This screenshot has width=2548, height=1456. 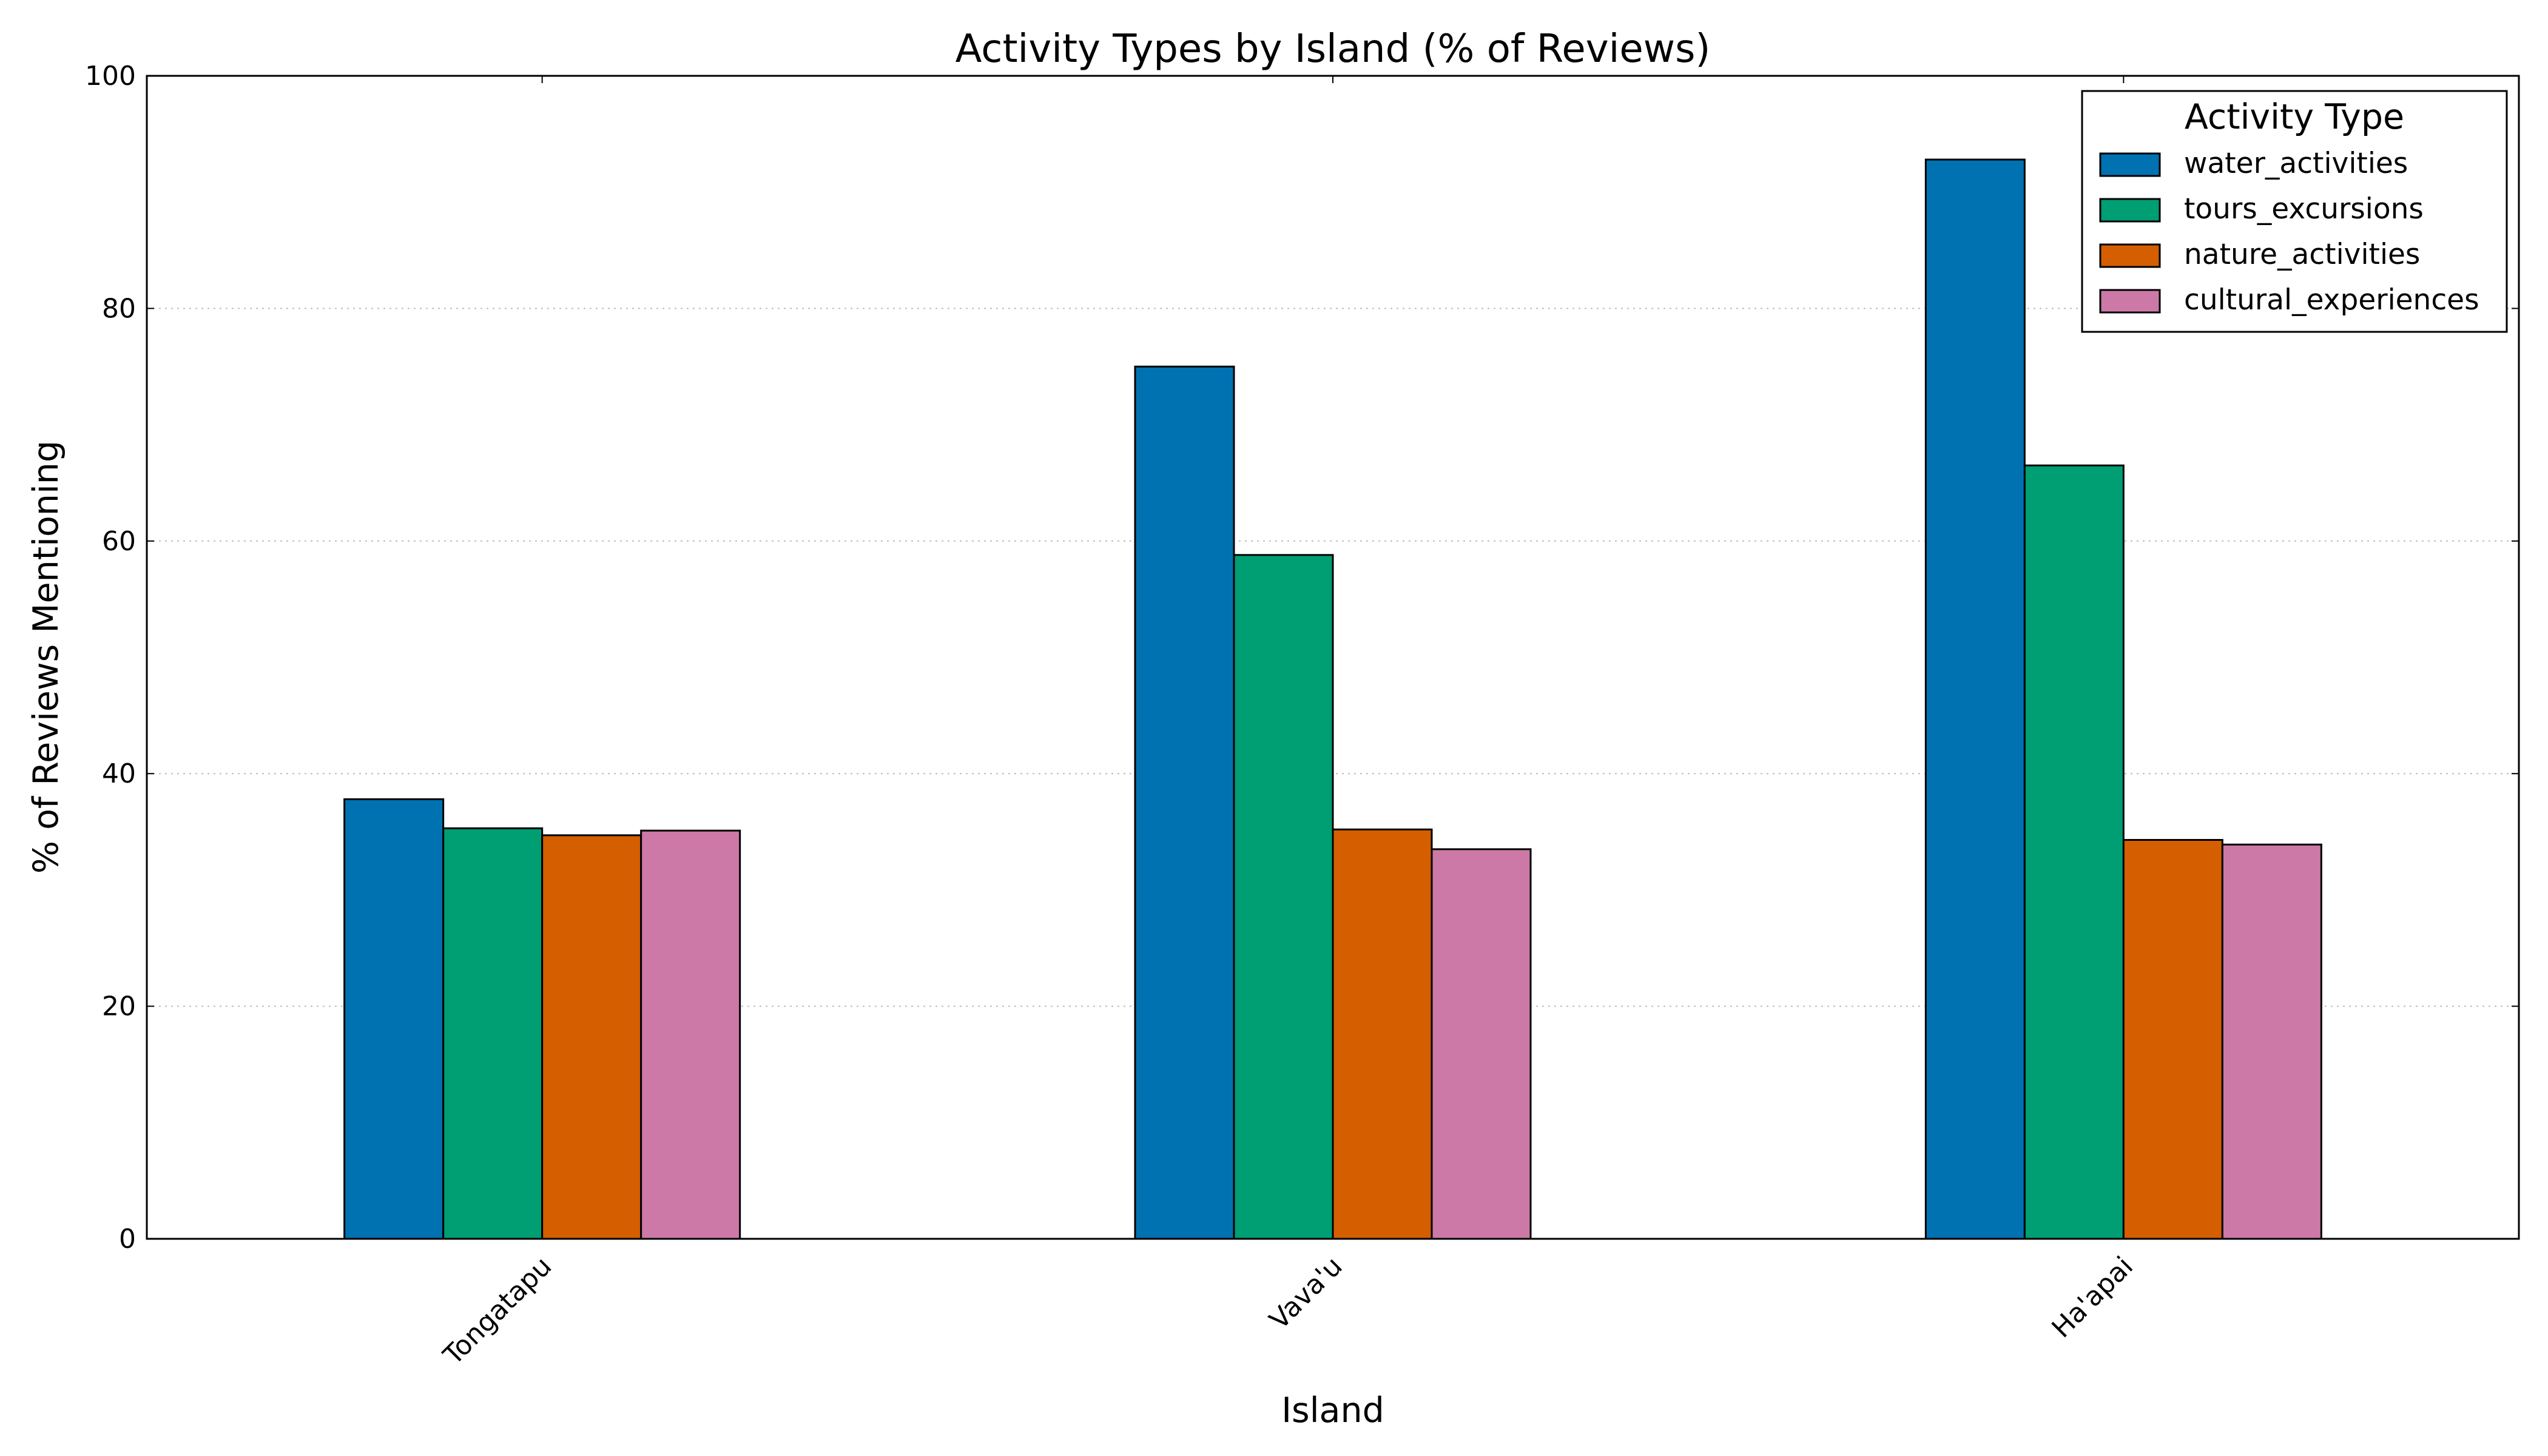 I want to click on legend-label-cultural_experiences: cultural_experiences, so click(x=2331, y=300).